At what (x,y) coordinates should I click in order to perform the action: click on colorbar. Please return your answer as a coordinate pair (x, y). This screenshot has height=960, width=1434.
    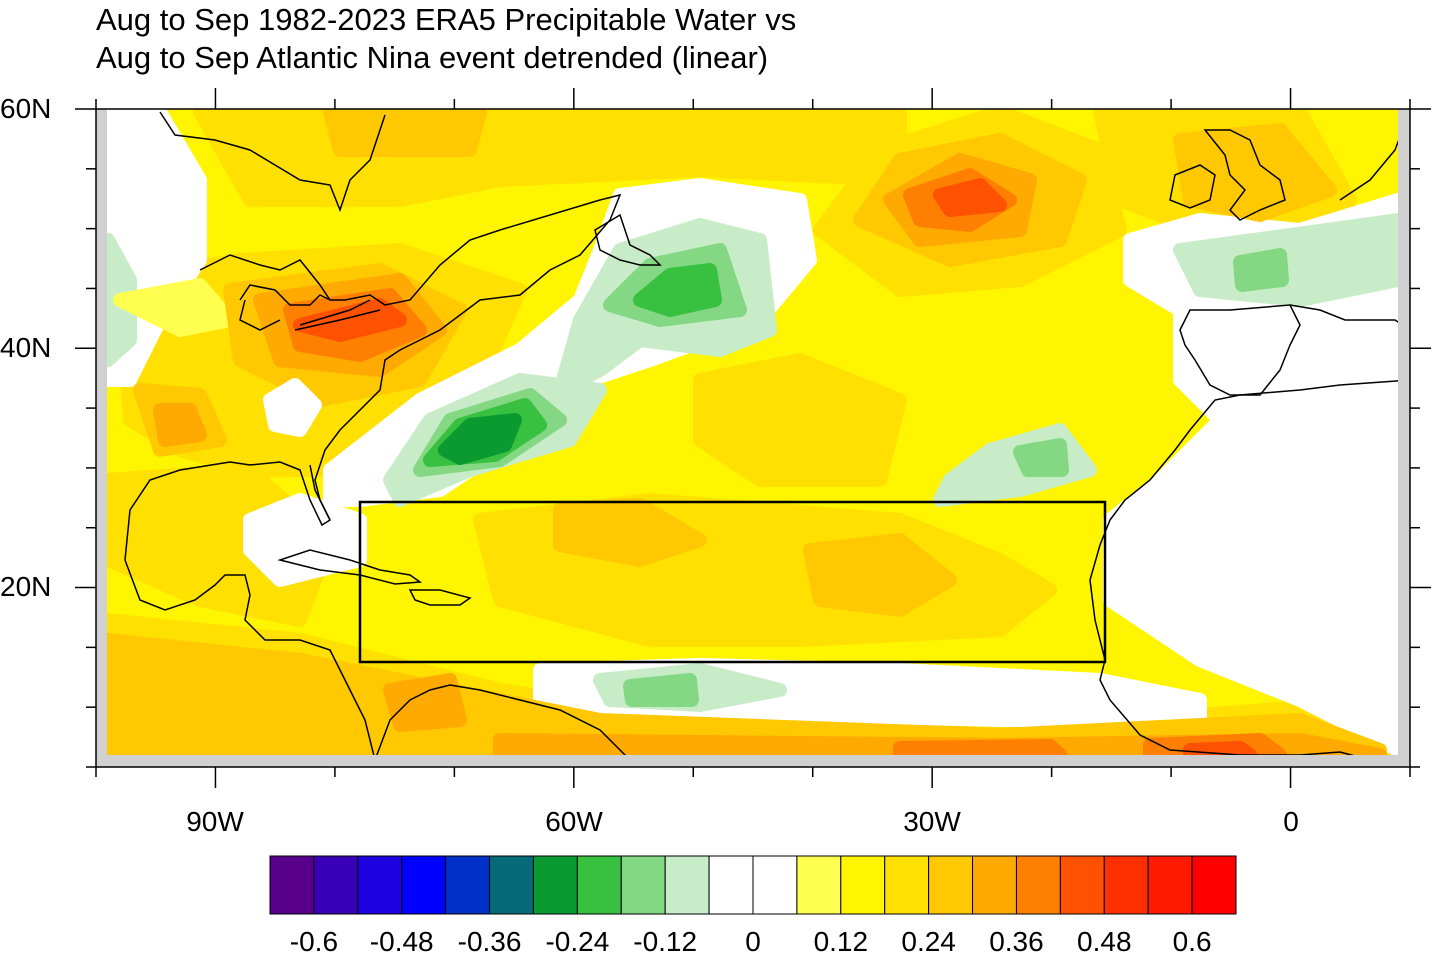
    Looking at the image, I should click on (753, 885).